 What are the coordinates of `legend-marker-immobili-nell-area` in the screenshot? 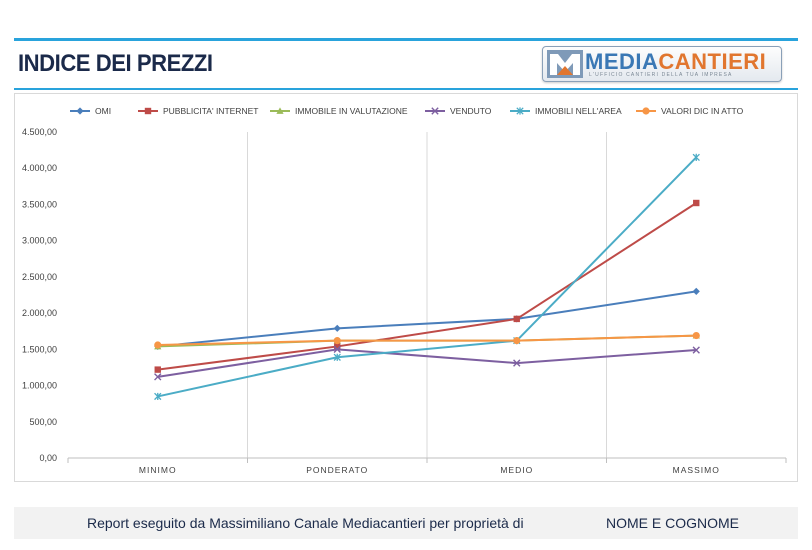 It's located at (520, 111).